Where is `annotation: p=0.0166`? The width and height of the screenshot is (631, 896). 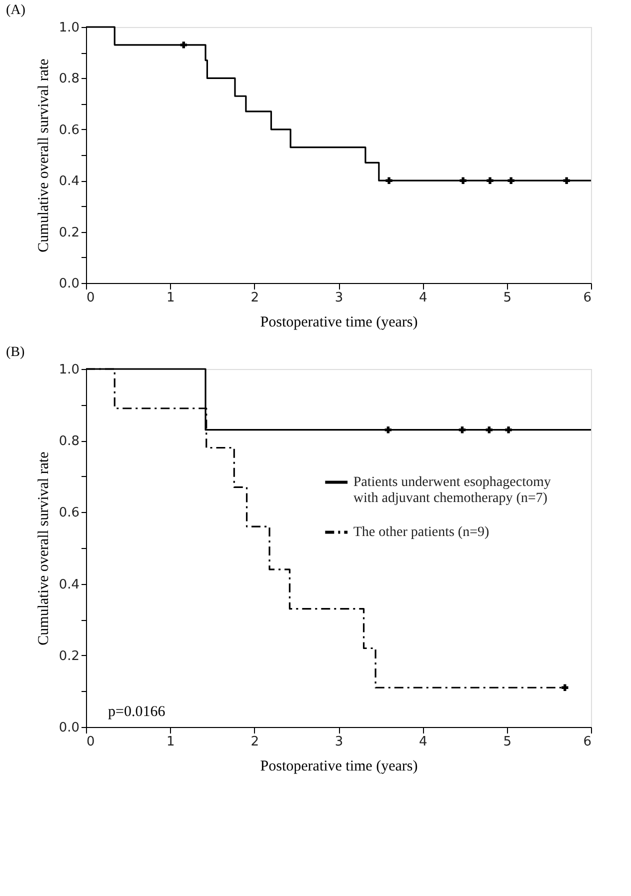
annotation: p=0.0166 is located at coordinates (137, 712).